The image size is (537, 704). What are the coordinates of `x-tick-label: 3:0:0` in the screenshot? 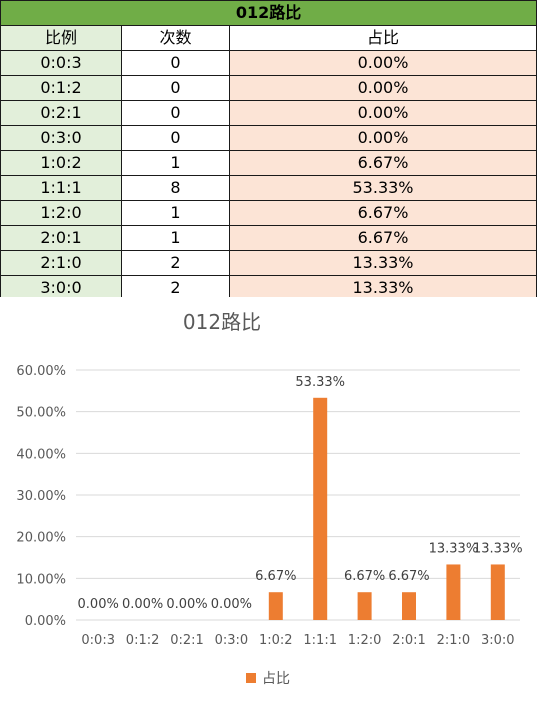 It's located at (498, 640).